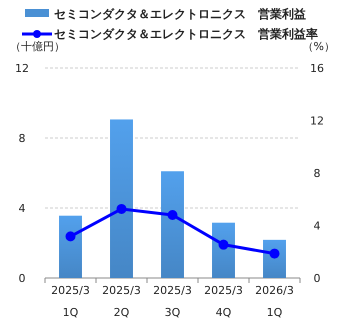 This screenshot has width=345, height=330. What do you see at coordinates (317, 173) in the screenshot?
I see `y2-tick-label: 8` at bounding box center [317, 173].